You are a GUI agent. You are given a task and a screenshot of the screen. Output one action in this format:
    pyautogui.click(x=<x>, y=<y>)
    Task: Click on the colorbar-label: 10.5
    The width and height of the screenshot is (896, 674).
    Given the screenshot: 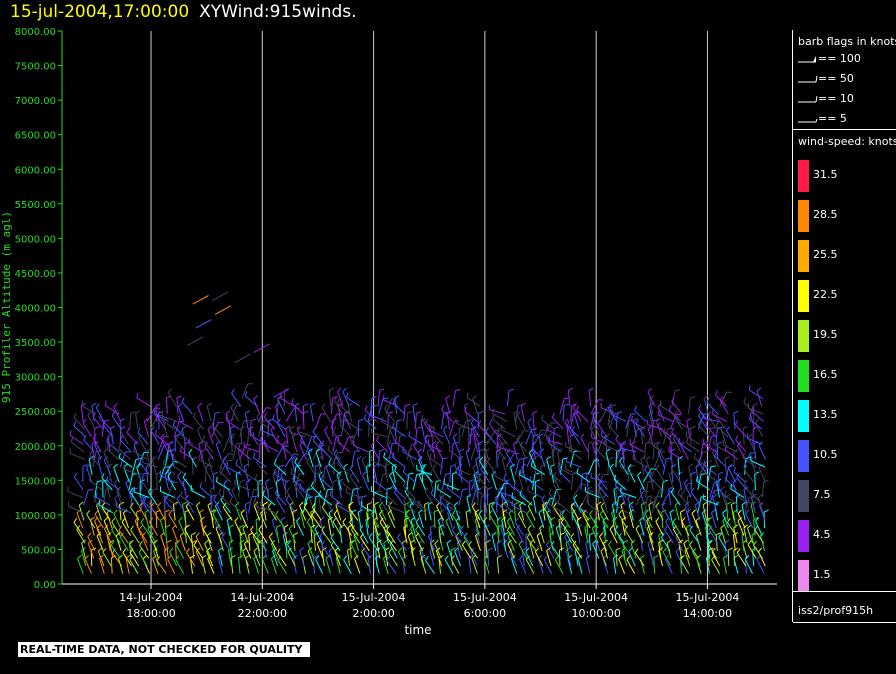 What is the action you would take?
    pyautogui.click(x=825, y=454)
    